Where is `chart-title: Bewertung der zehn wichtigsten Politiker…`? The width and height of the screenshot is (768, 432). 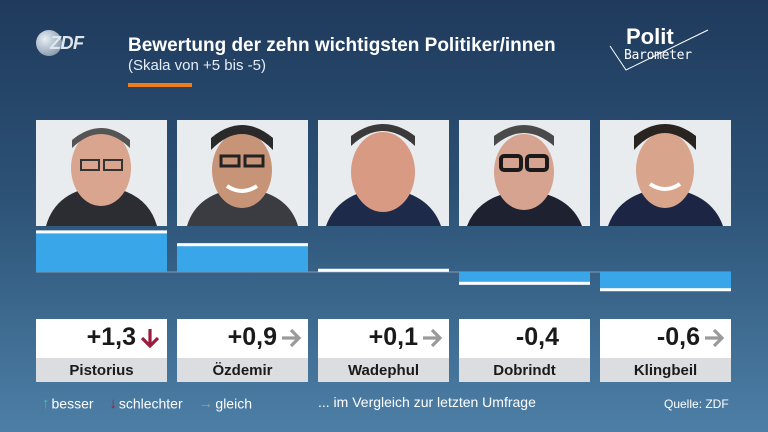 chart-title: Bewertung der zehn wichtigsten Politiker… is located at coordinates (342, 45).